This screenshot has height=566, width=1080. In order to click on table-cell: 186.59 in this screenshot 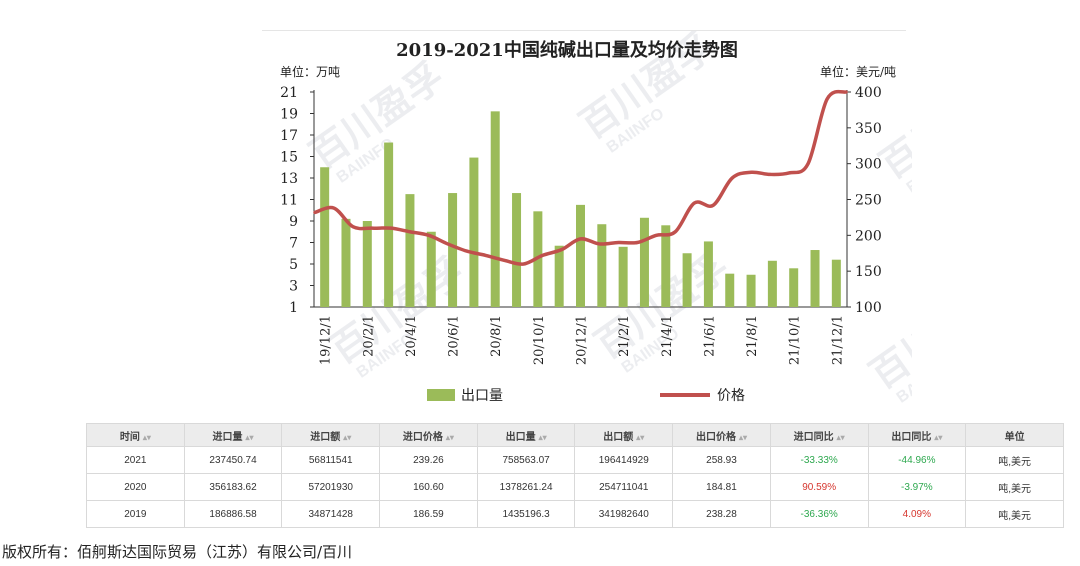, I will do `click(428, 514)`.